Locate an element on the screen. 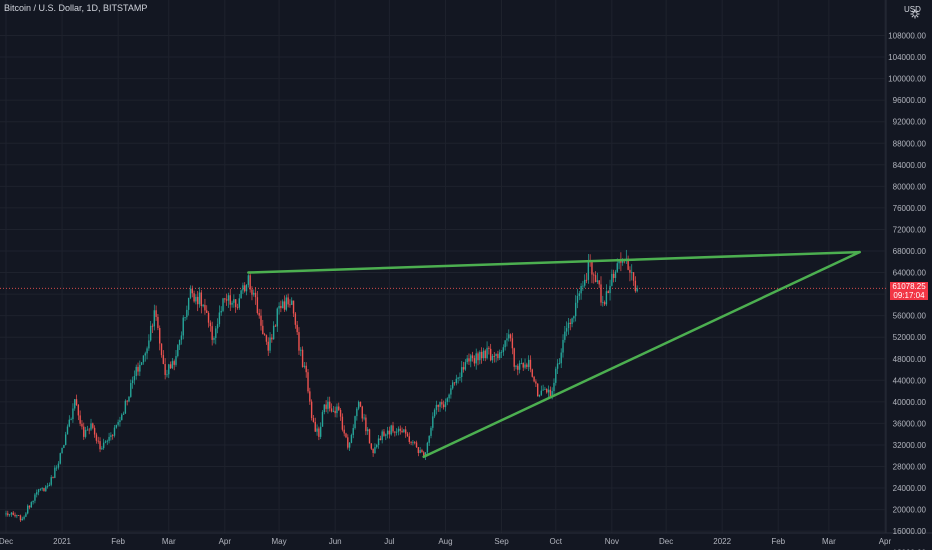 The height and width of the screenshot is (550, 932). y-tick-label: 92000.00 is located at coordinates (910, 122).